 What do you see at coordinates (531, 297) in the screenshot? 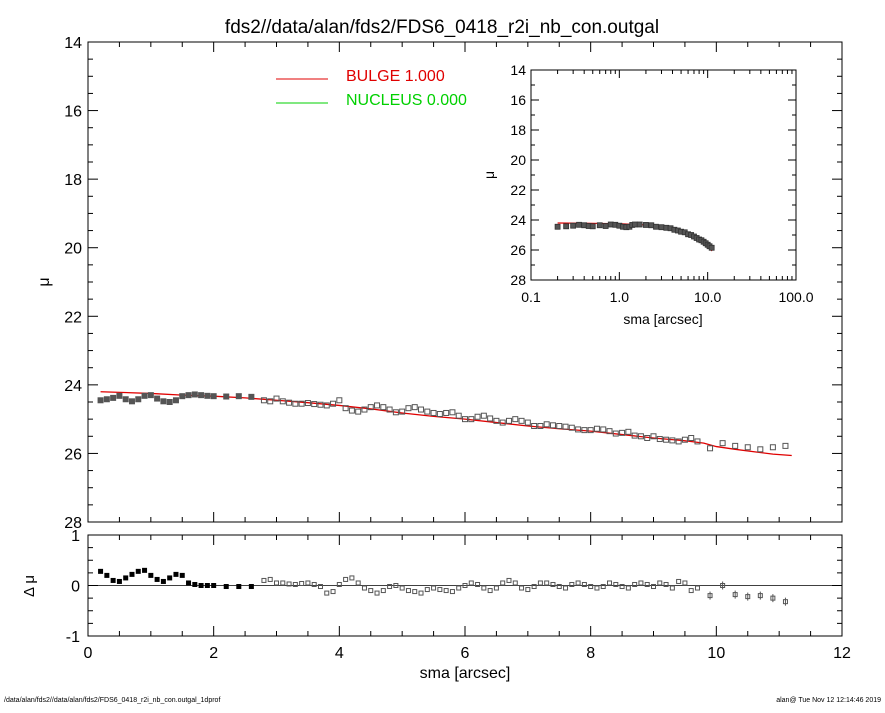
I see `inset-x-tick-label: 0.1` at bounding box center [531, 297].